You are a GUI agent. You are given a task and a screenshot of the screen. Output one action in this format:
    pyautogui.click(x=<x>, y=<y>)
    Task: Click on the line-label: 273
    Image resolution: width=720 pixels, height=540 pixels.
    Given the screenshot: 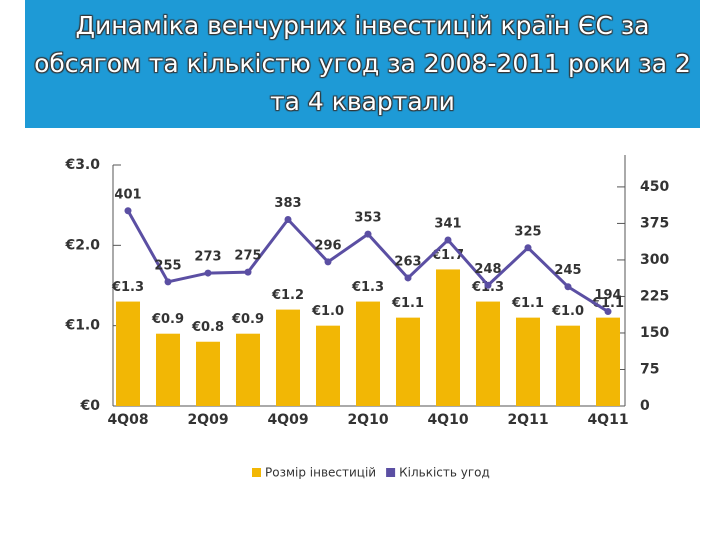 What is the action you would take?
    pyautogui.click(x=207, y=257)
    